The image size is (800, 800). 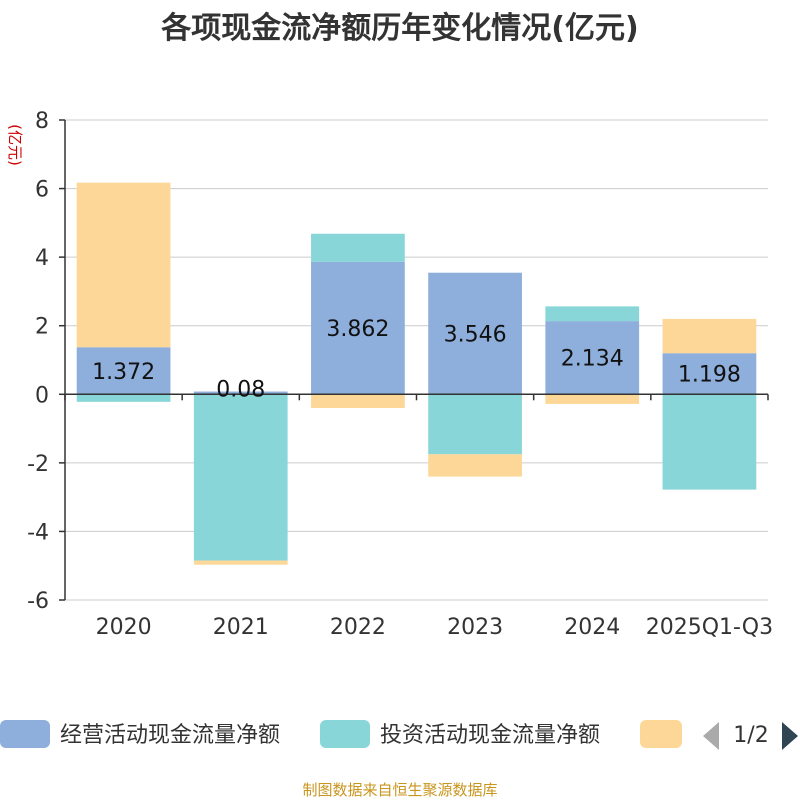 What do you see at coordinates (711, 736) in the screenshot?
I see `legend-prev-page-icon` at bounding box center [711, 736].